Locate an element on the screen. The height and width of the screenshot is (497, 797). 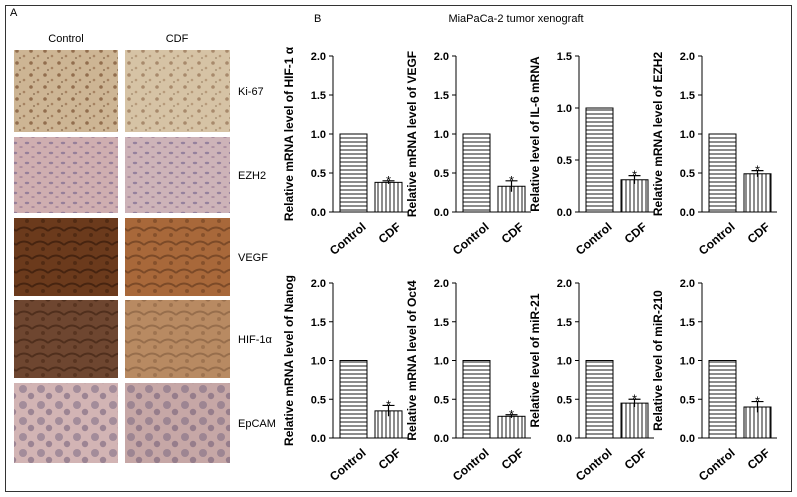
panel-label: B is located at coordinates (317, 19).